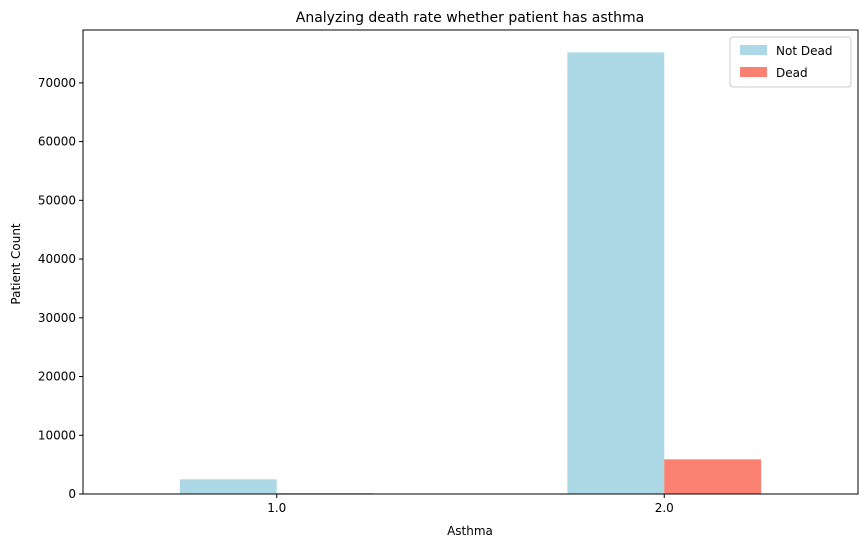  I want to click on y-tick-label: 70000, so click(57, 83).